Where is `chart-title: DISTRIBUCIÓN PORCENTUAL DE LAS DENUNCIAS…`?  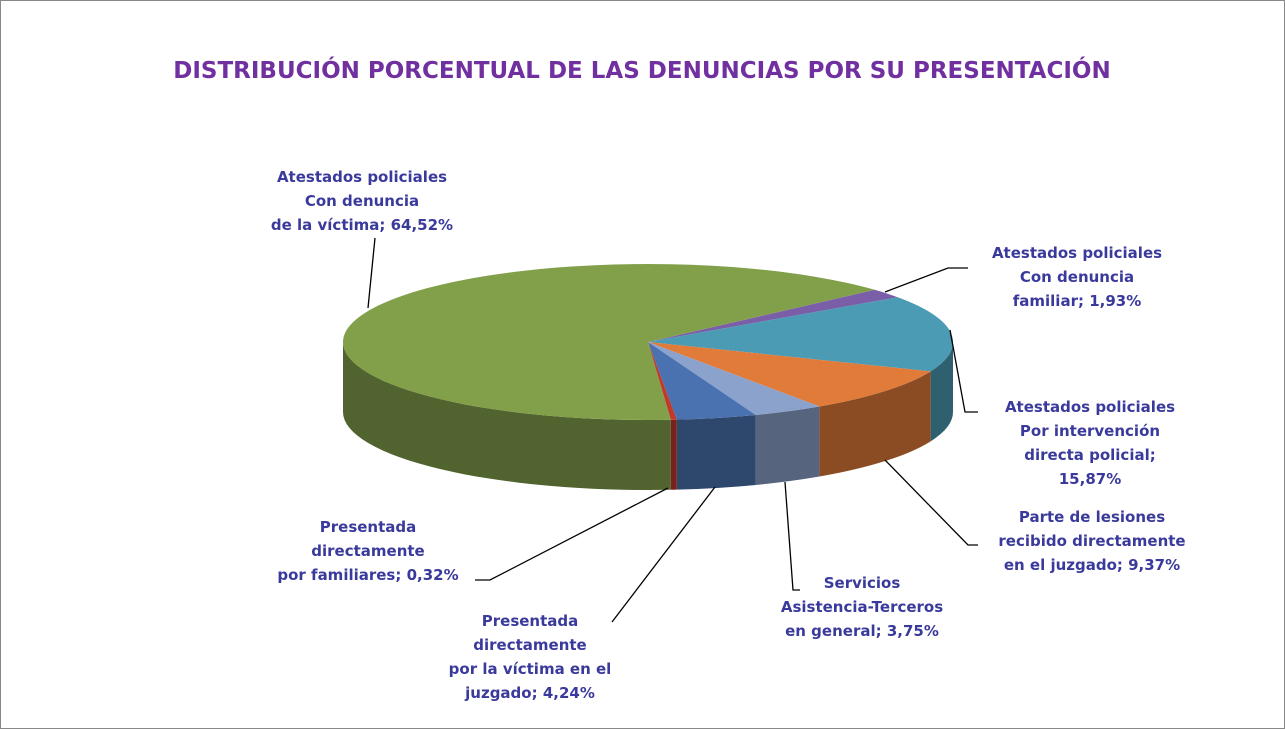
chart-title: DISTRIBUCIÓN PORCENTUAL DE LAS DENUNCIAS… is located at coordinates (641, 70).